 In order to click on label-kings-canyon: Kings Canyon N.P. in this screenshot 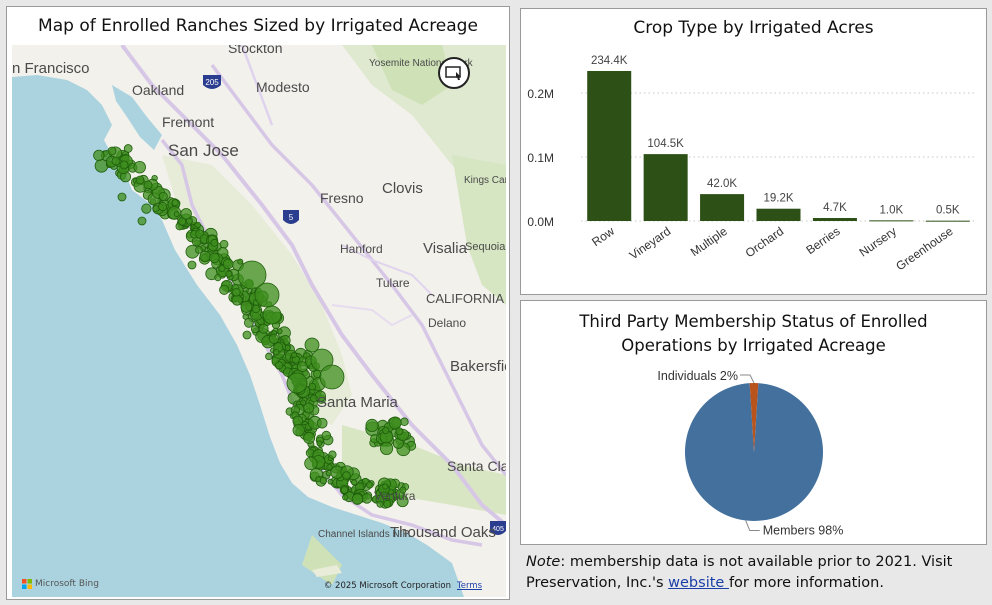, I will do `click(485, 180)`.